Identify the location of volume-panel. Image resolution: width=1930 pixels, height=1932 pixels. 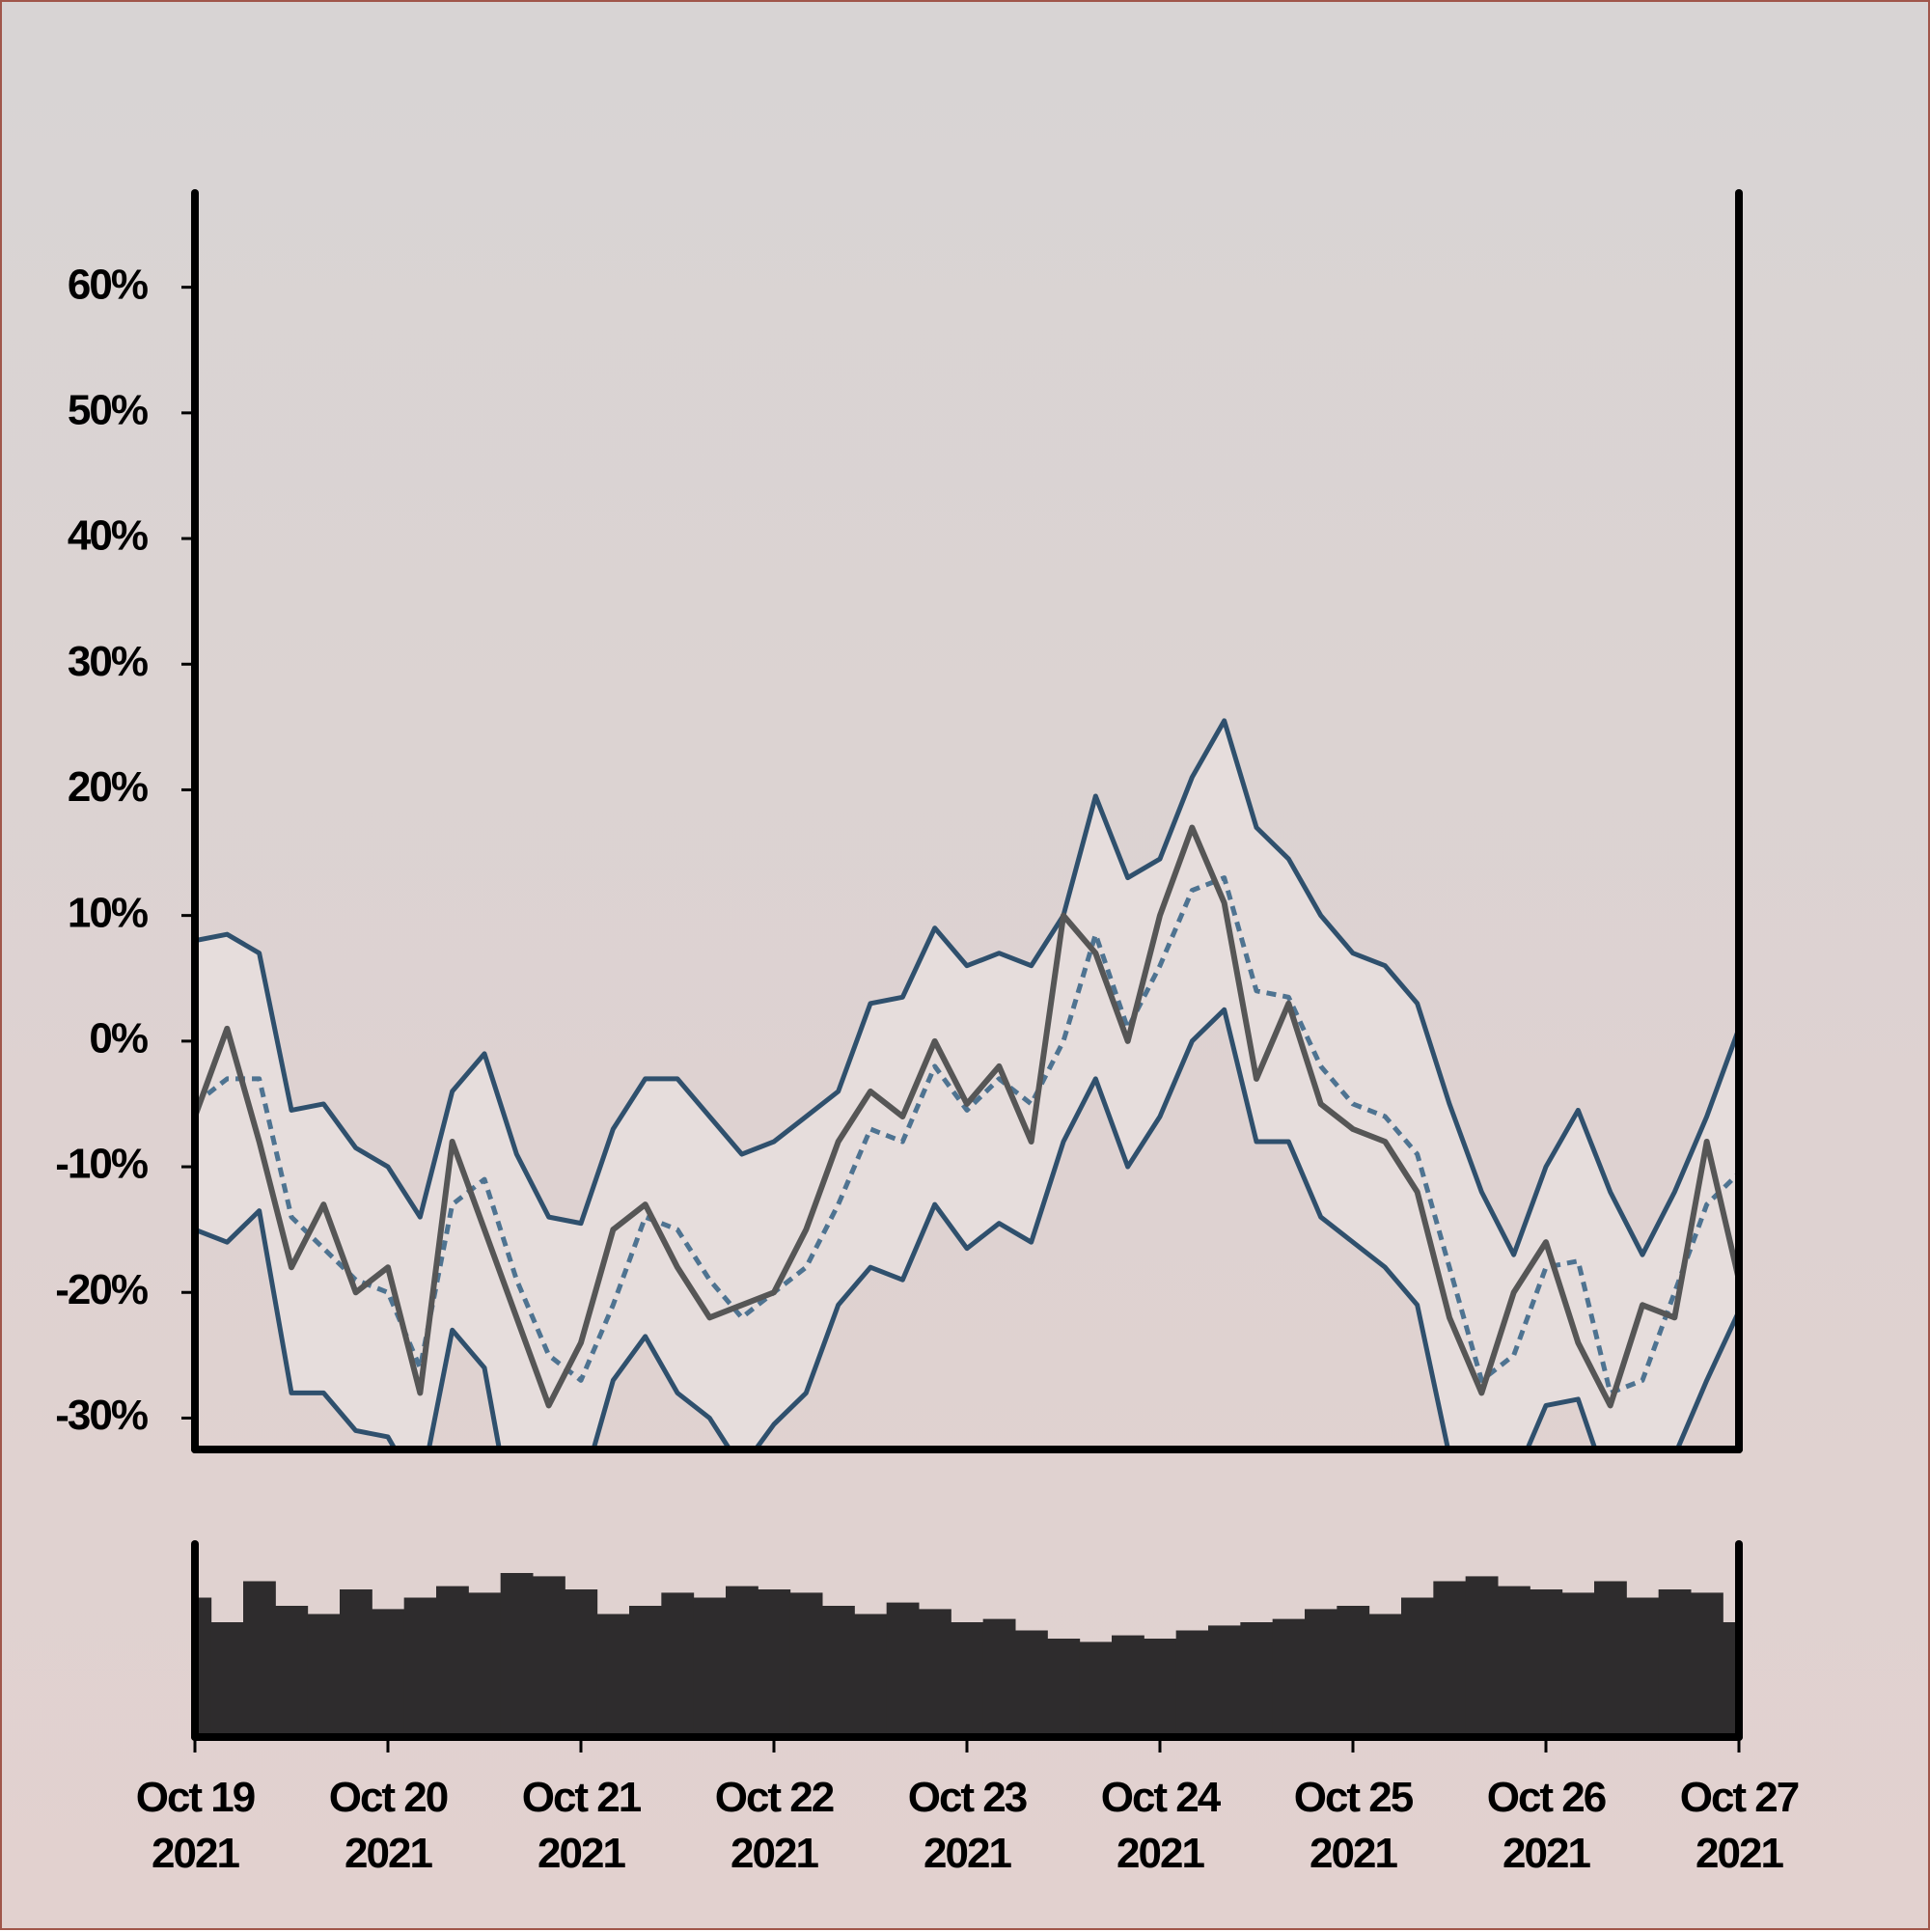
(967, 1655).